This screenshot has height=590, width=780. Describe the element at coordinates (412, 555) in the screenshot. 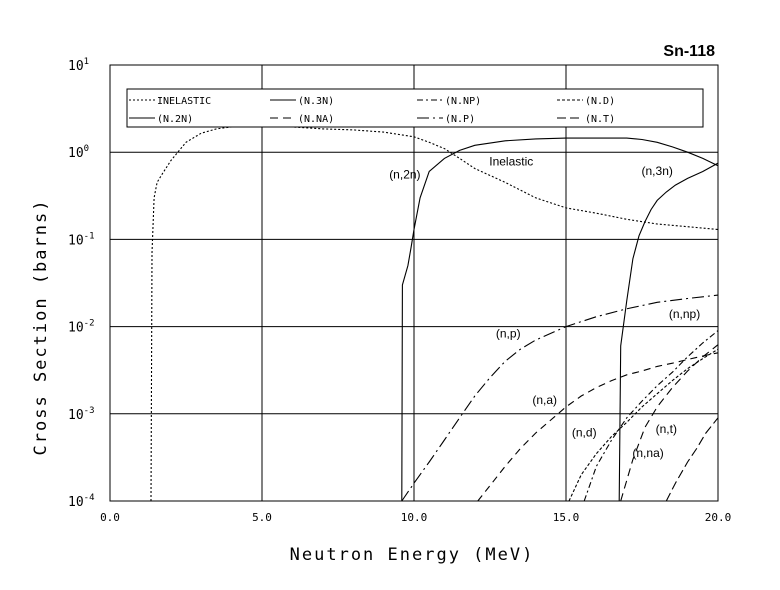

I see `x-axis-label: Neutron Energy (MeV)` at that location.